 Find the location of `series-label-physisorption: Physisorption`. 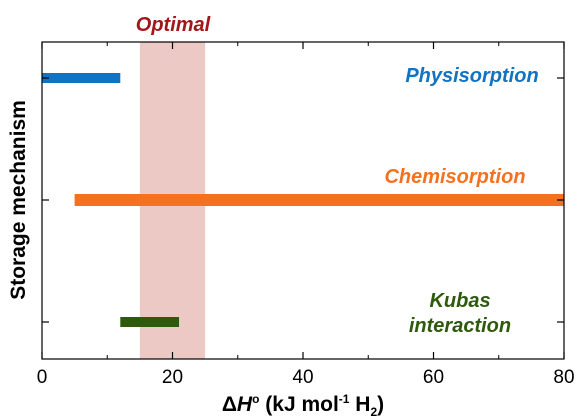

series-label-physisorption: Physisorption is located at coordinates (471, 76).